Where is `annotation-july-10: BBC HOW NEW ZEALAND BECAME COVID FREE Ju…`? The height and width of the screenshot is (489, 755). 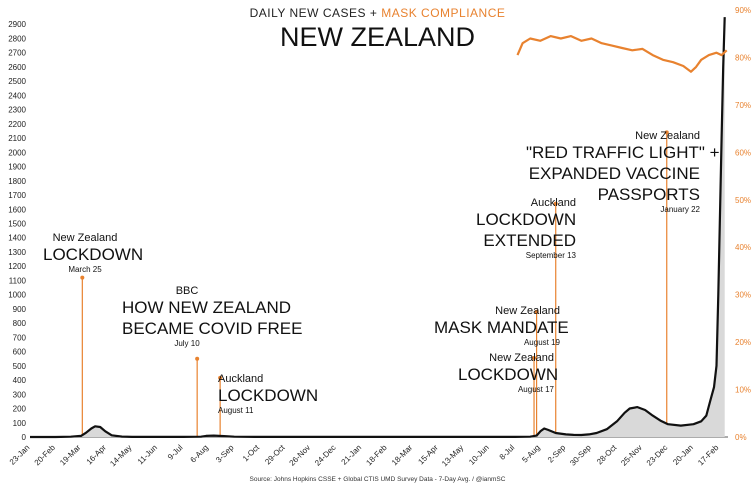 annotation-july-10: BBC HOW NEW ZEALAND BECAME COVID FREE Ju… is located at coordinates (212, 316).